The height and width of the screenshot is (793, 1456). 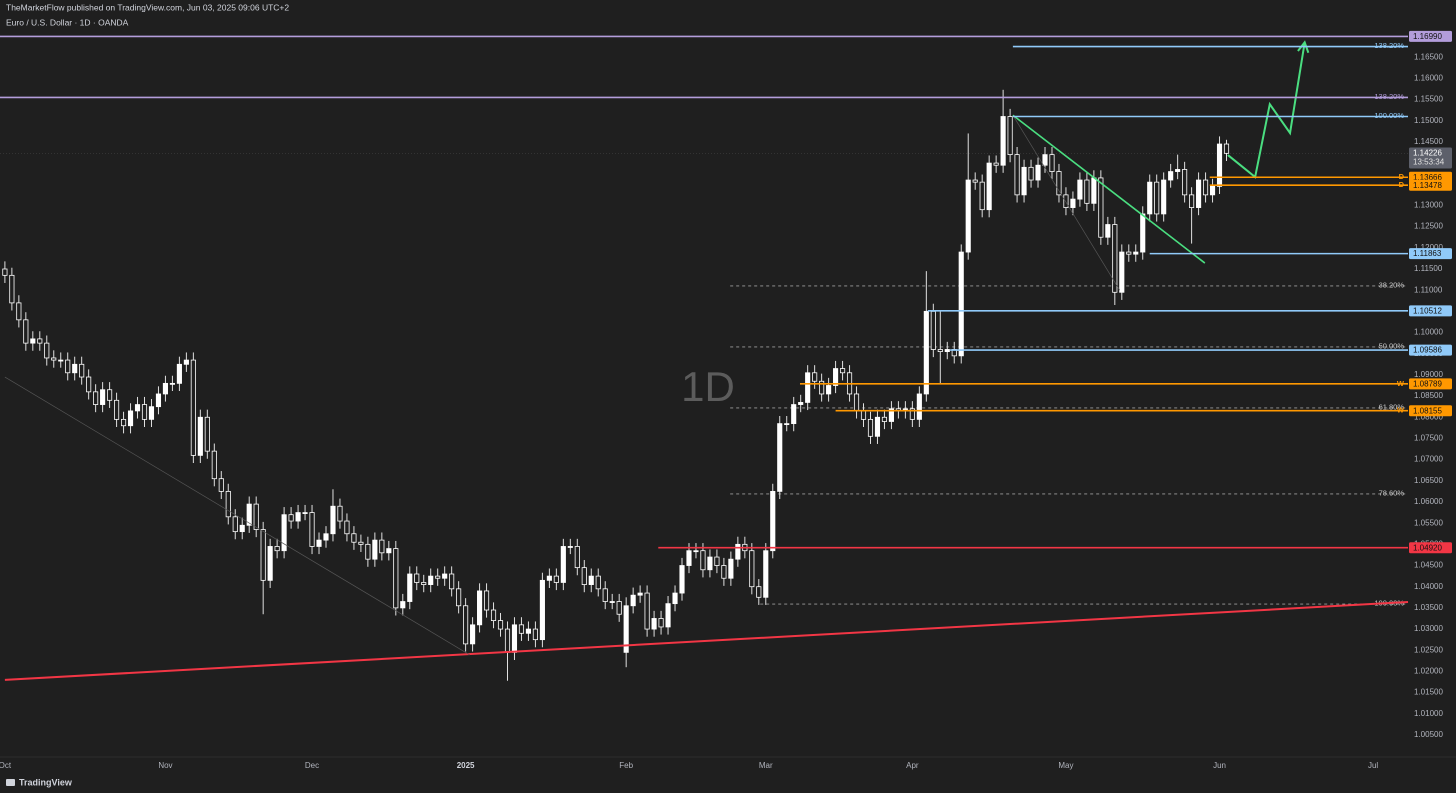 I want to click on y-tick-label: 1.04000, so click(x=1428, y=586).